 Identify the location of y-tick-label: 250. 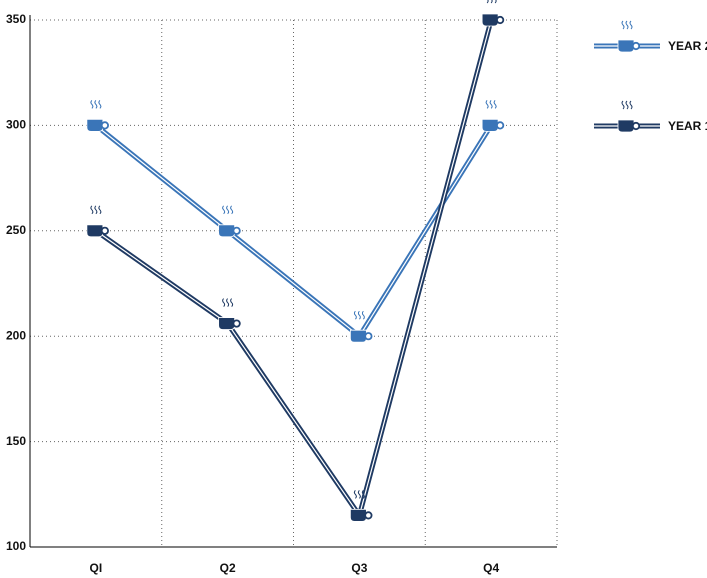
(16, 230).